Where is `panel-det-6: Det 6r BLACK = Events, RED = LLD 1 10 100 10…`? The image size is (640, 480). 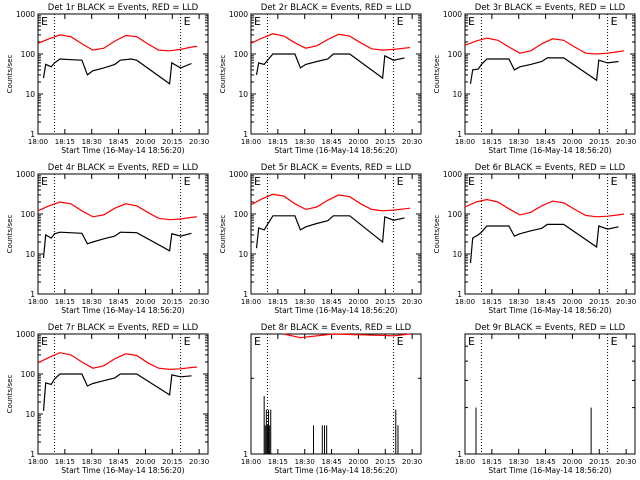 panel-det-6: Det 6r BLACK = Events, RED = LLD 1 10 100 10… is located at coordinates (534, 239).